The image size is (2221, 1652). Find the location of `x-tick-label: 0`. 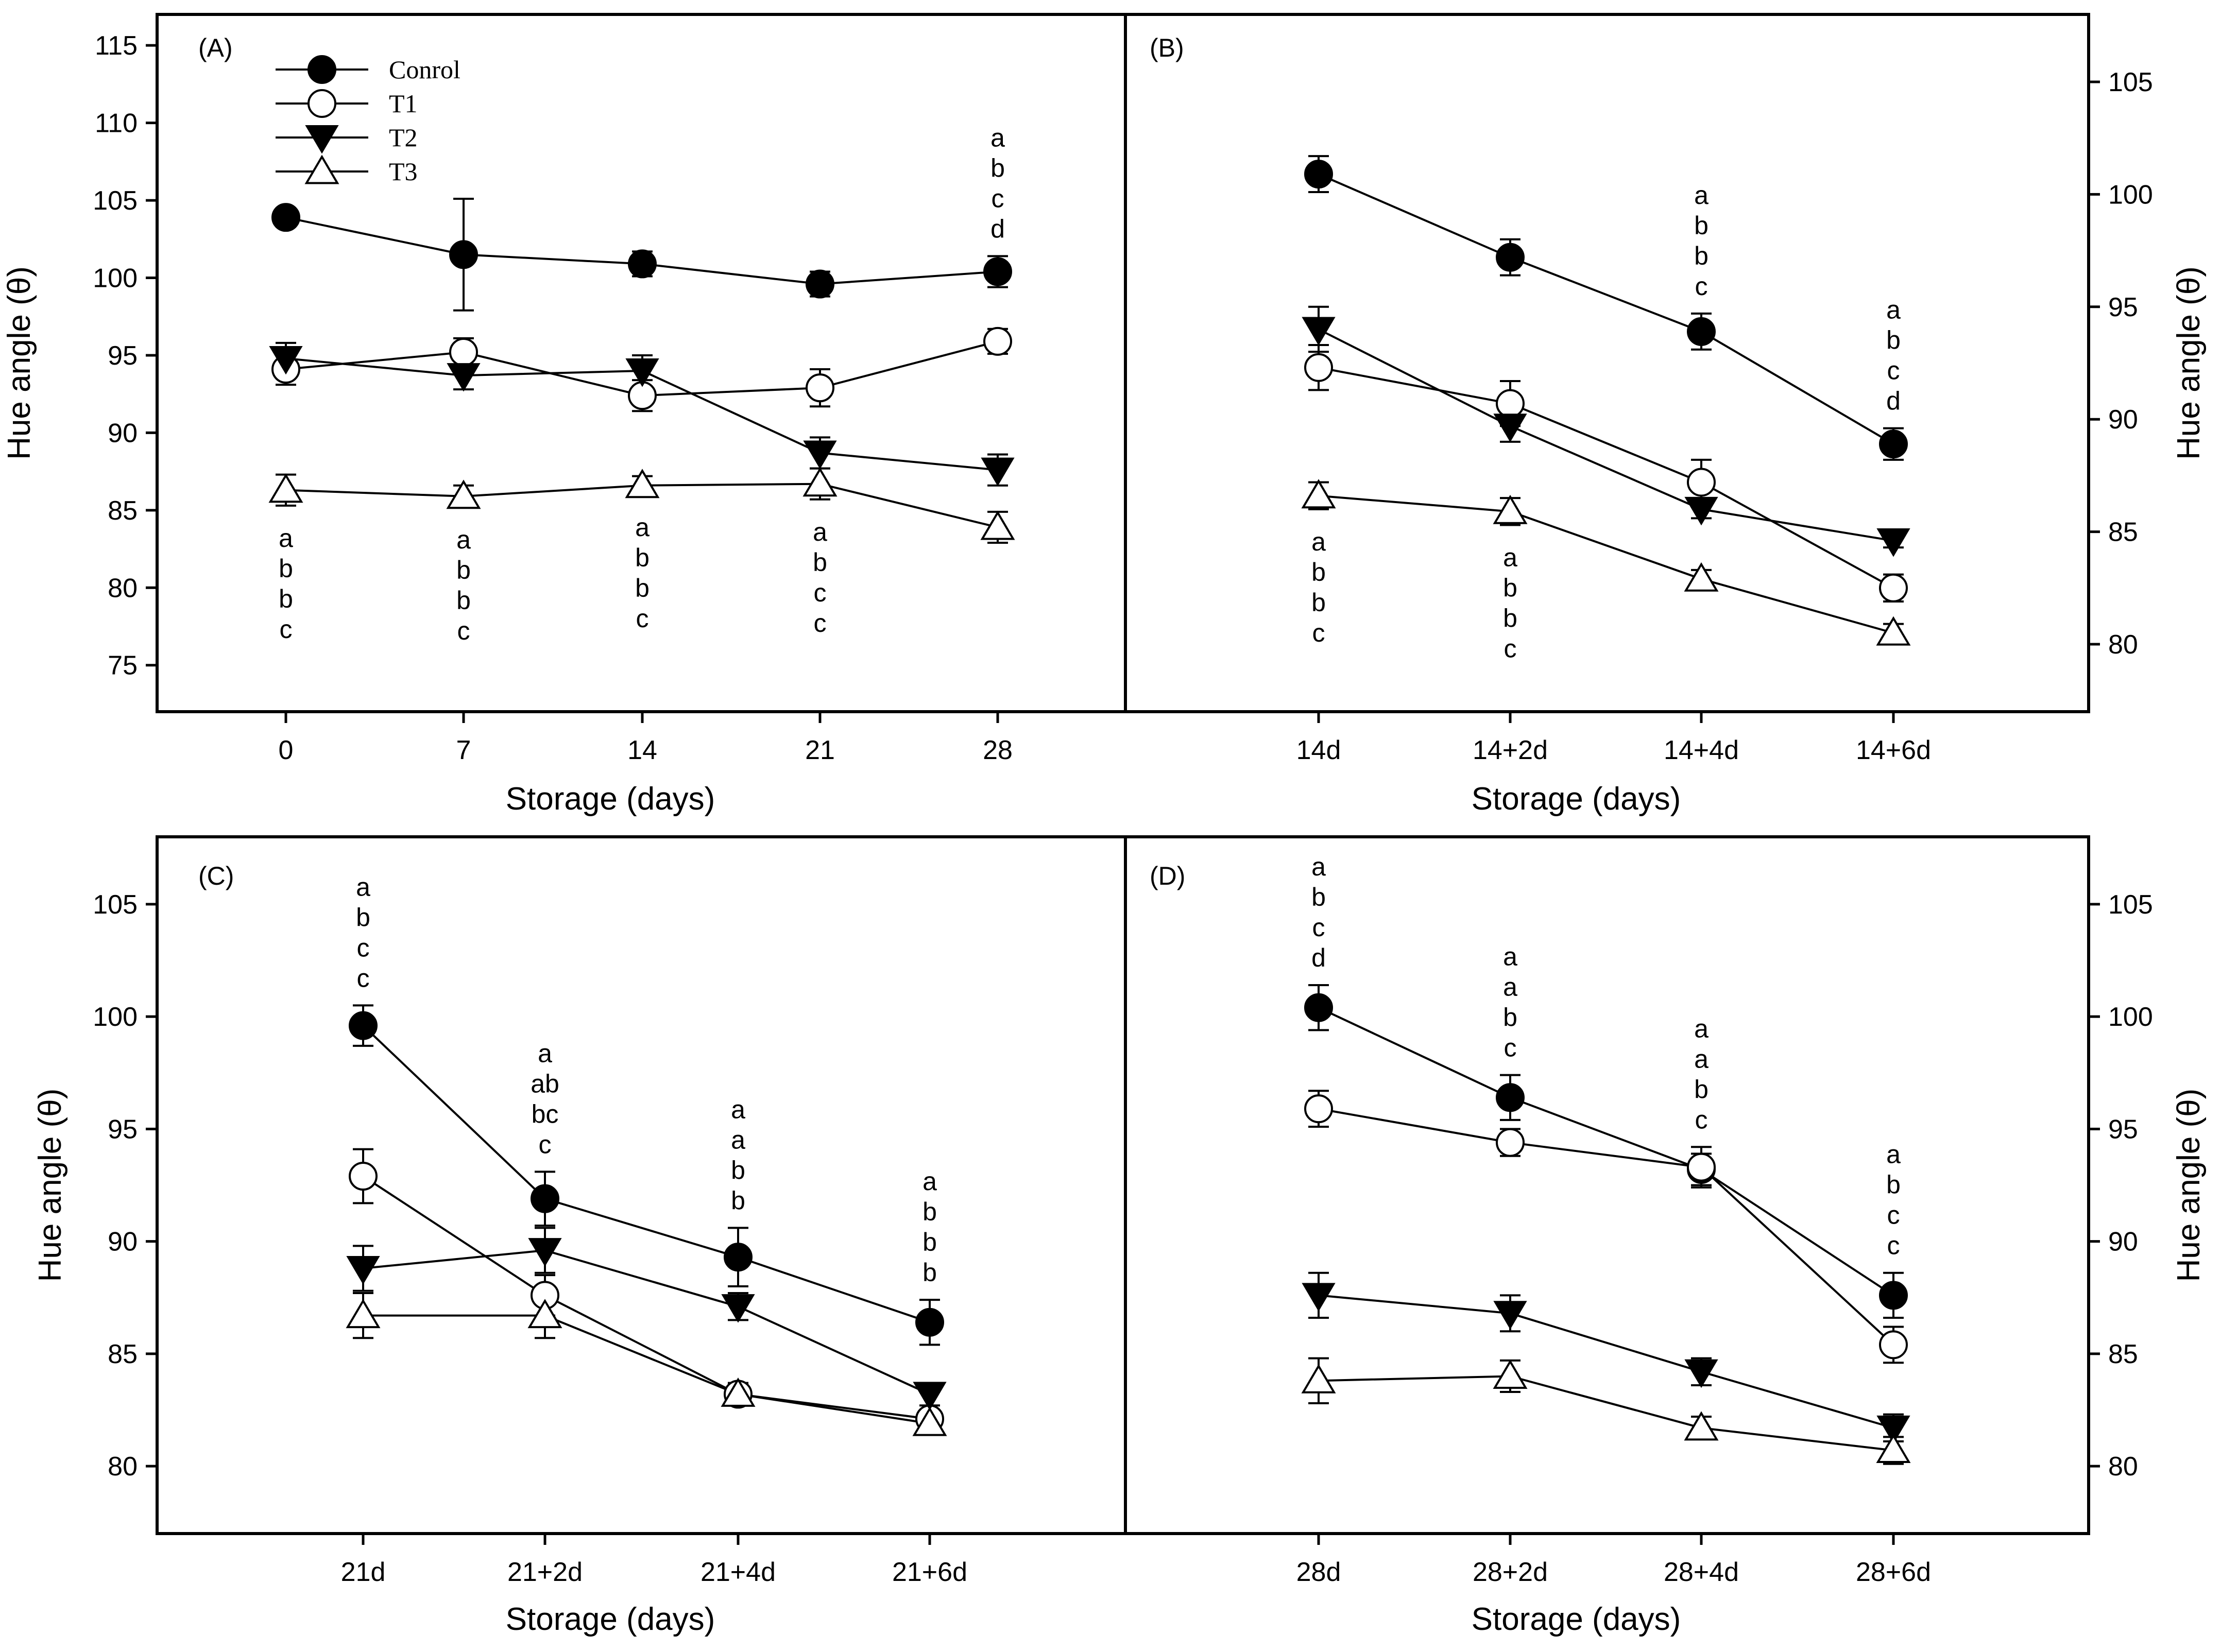

x-tick-label: 0 is located at coordinates (286, 750).